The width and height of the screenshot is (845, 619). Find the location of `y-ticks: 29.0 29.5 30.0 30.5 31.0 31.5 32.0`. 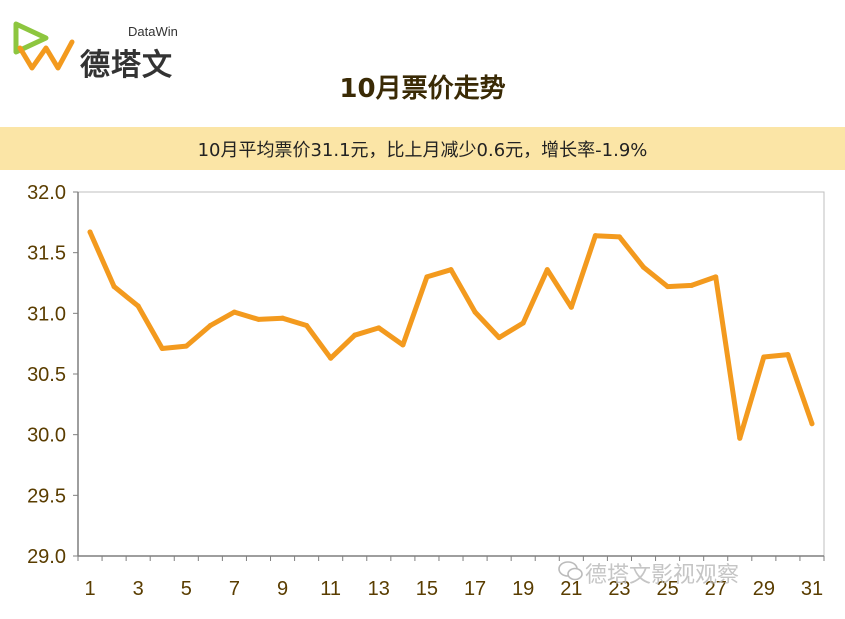

y-ticks: 29.0 29.5 30.0 30.5 31.0 31.5 32.0 is located at coordinates (52, 375).